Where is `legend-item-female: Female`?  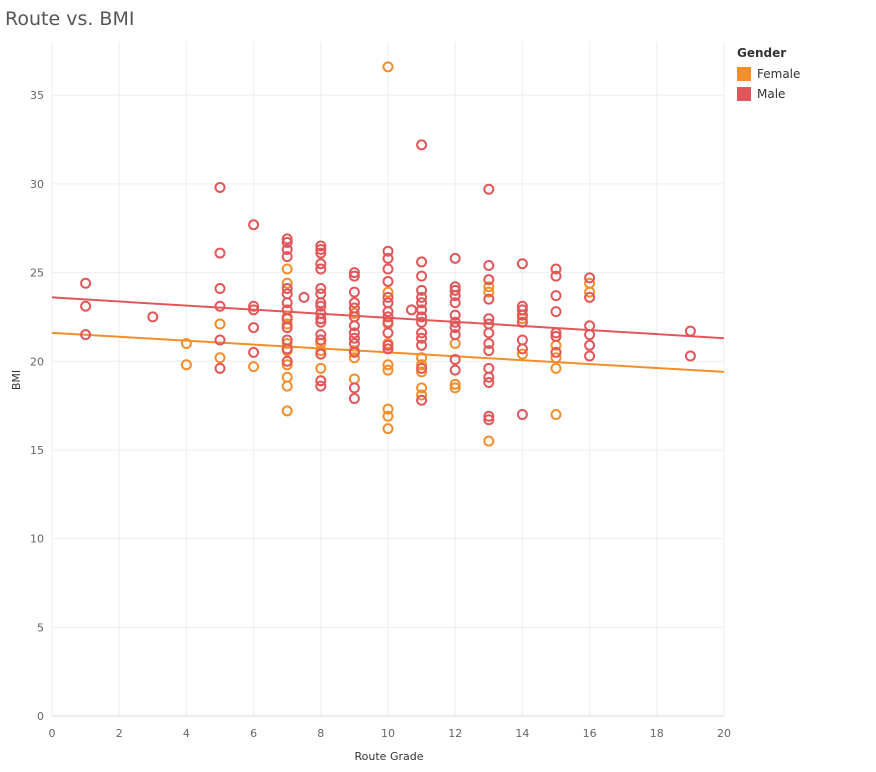
legend-item-female: Female is located at coordinates (768, 74).